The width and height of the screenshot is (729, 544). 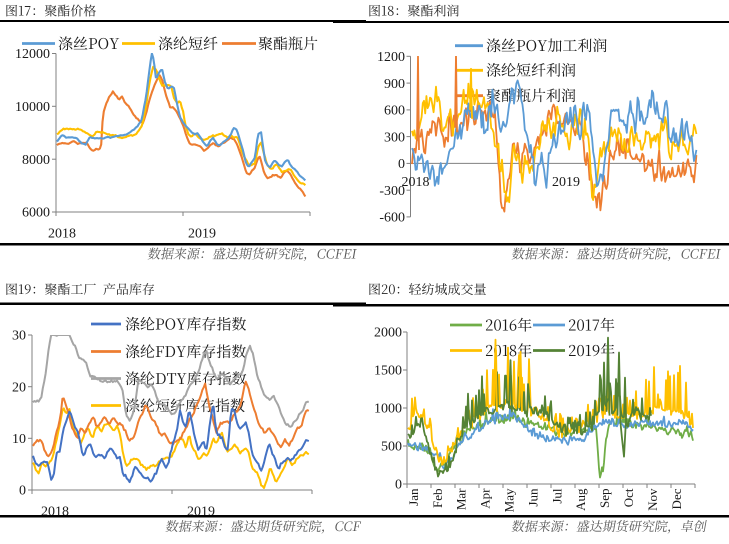 What do you see at coordinates (394, 137) in the screenshot?
I see `svg-text: 300` at bounding box center [394, 137].